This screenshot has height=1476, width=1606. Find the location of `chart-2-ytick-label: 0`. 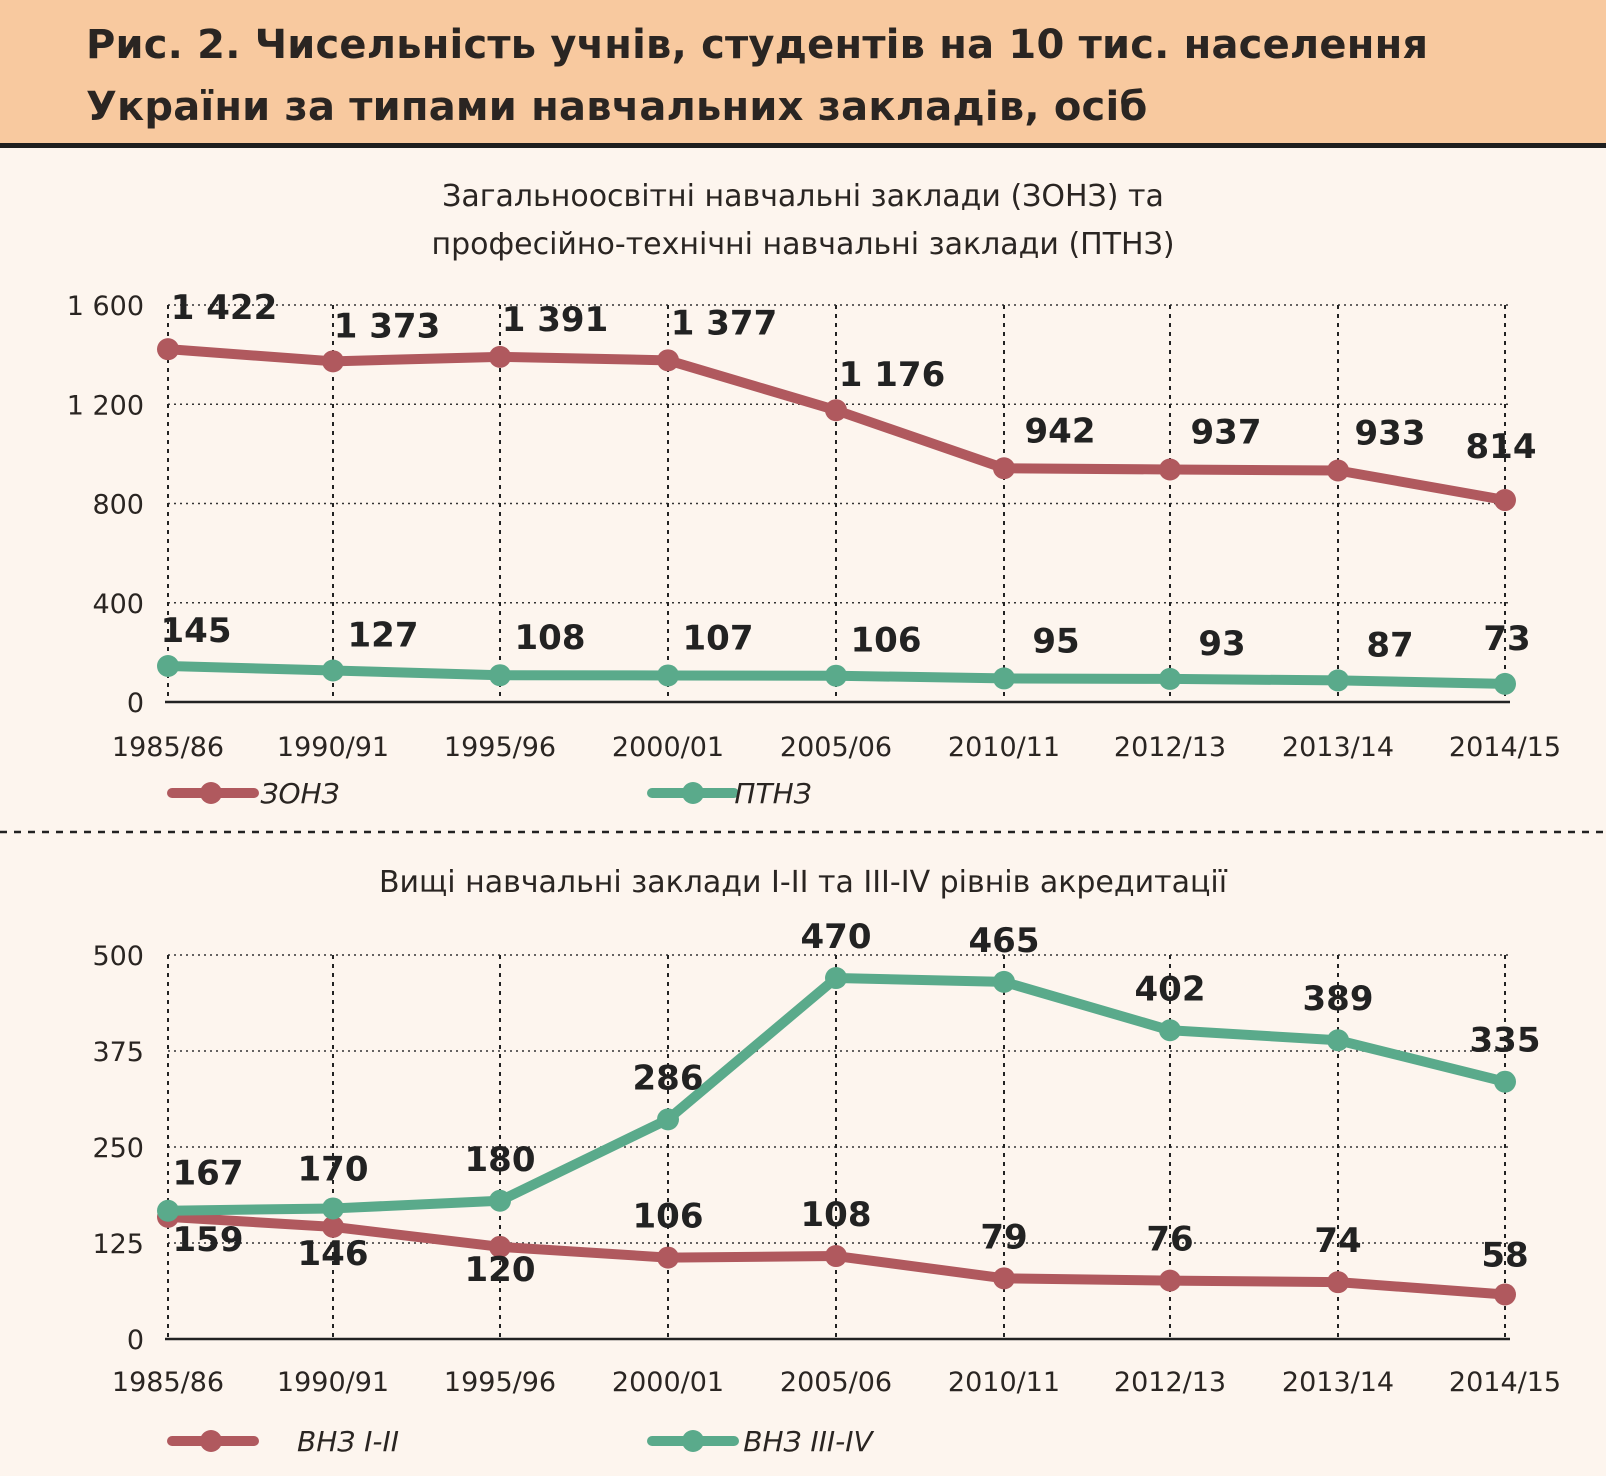

chart-2-ytick-label: 0 is located at coordinates (135, 1340).